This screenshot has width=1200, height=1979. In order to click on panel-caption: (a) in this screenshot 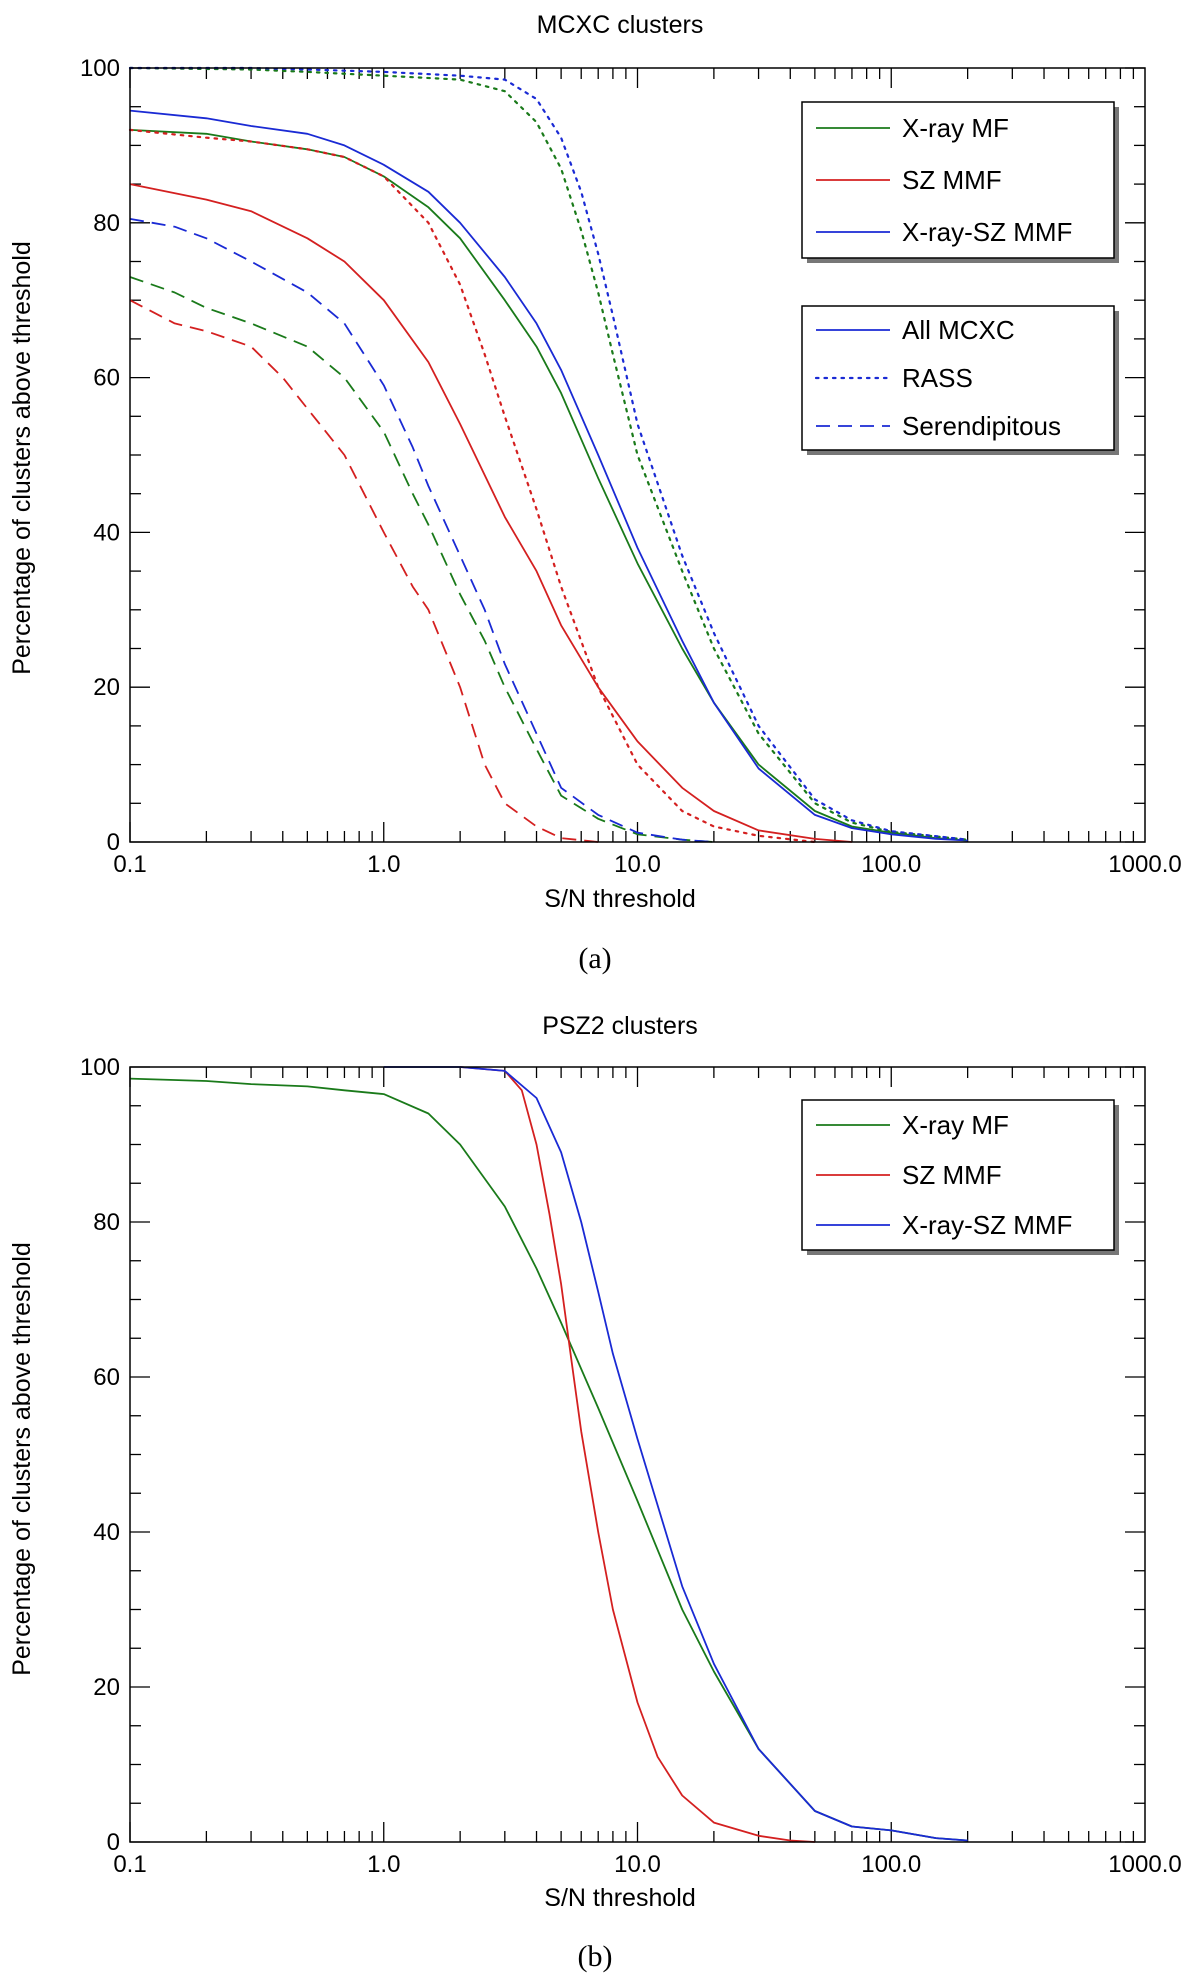, I will do `click(594, 958)`.